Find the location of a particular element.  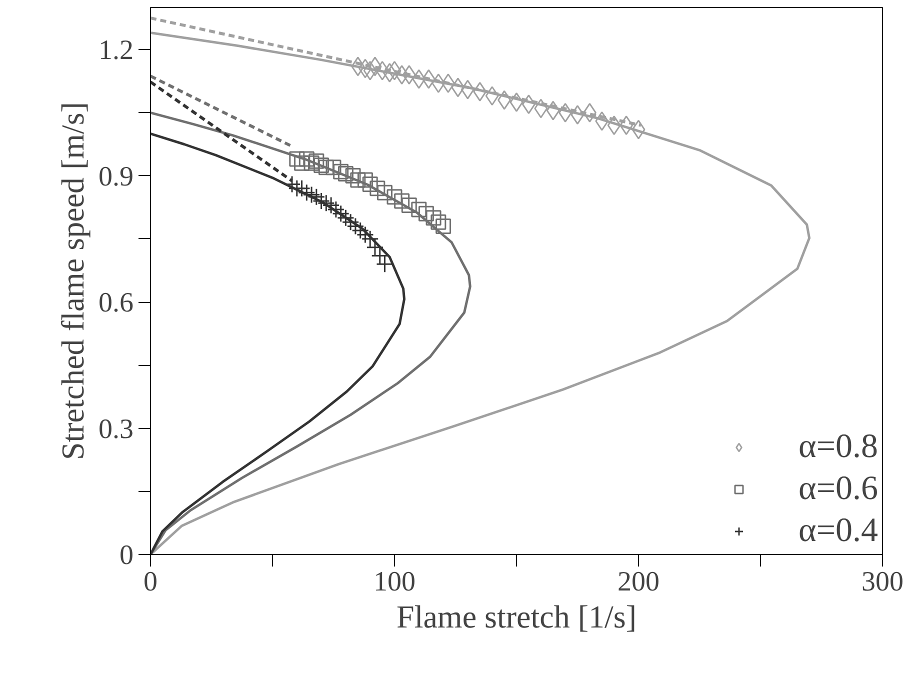

x-tick-label: 300 is located at coordinates (883, 582).